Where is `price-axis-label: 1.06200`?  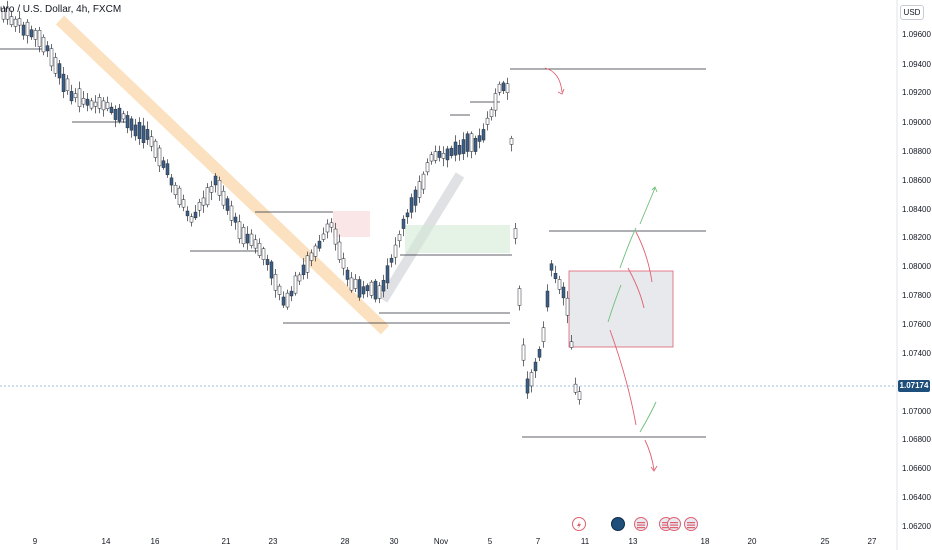 price-axis-label: 1.06200 is located at coordinates (916, 526).